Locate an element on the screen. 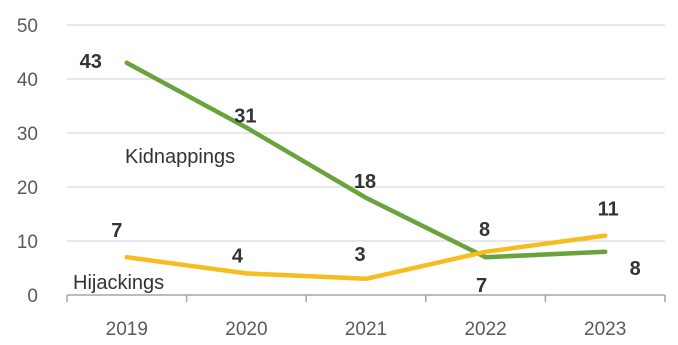 The height and width of the screenshot is (345, 678). x-tick-label: 2022 is located at coordinates (485, 329).